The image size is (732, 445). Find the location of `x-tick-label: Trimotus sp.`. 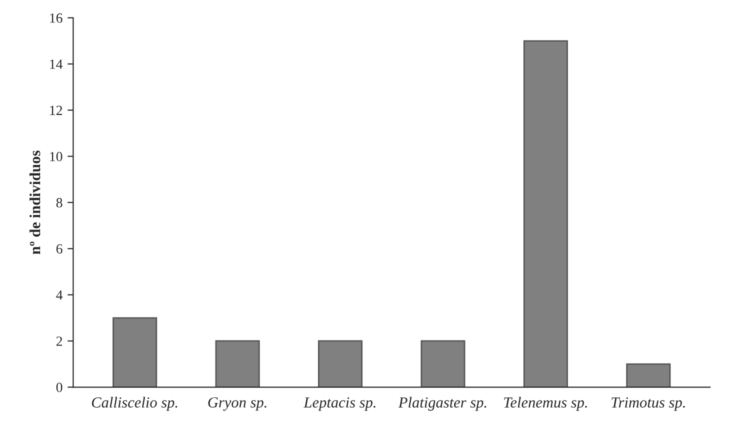

x-tick-label: Trimotus sp. is located at coordinates (648, 404).